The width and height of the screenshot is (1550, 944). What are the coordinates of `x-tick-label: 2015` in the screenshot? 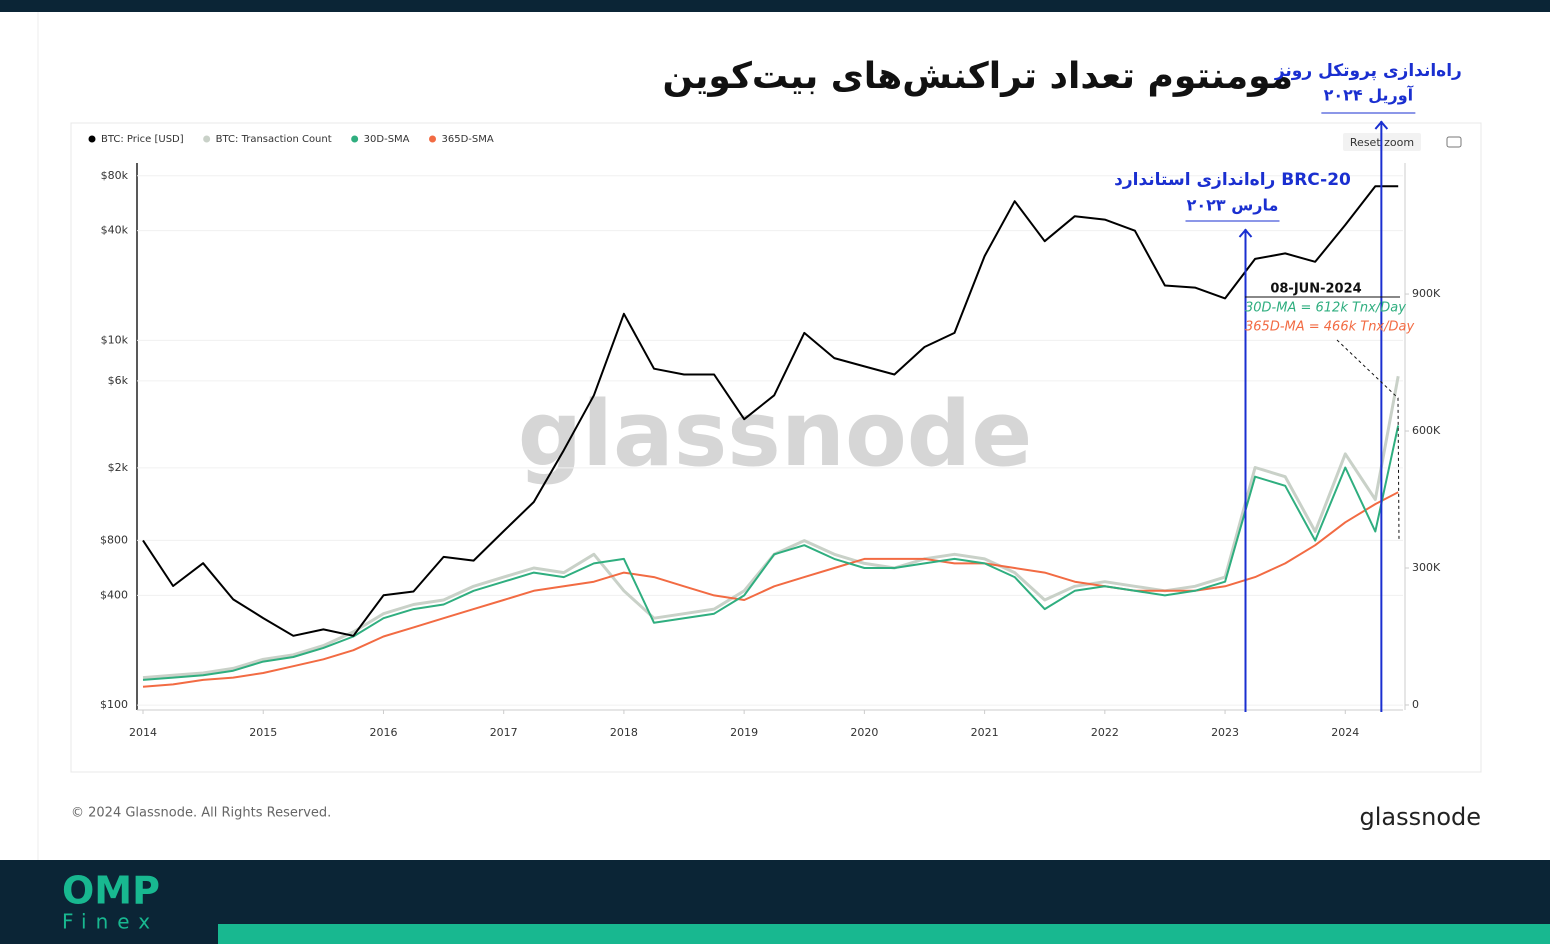 It's located at (263, 732).